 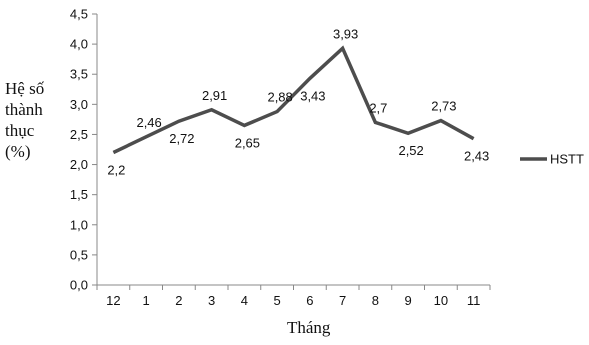 What do you see at coordinates (79, 14) in the screenshot?
I see `y-tick-label: 4,5` at bounding box center [79, 14].